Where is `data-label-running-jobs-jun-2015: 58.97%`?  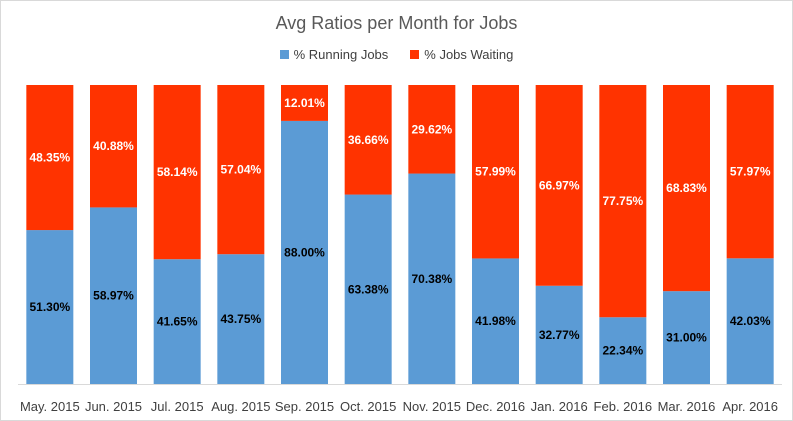 data-label-running-jobs-jun-2015: 58.97% is located at coordinates (113, 296).